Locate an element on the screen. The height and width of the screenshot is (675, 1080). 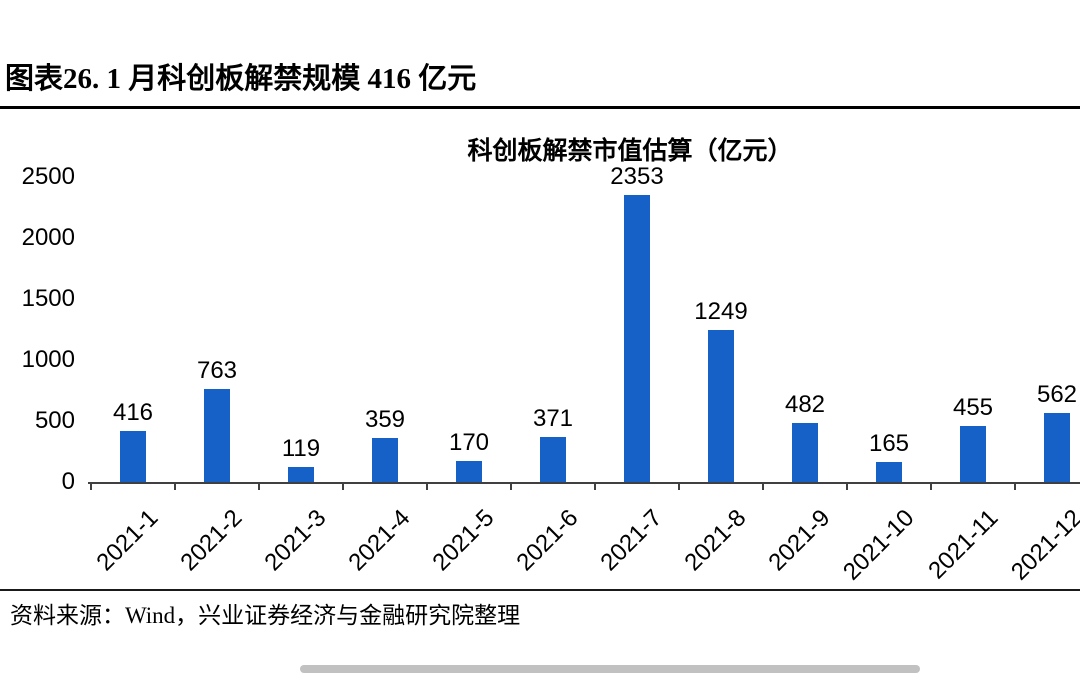
x-axis-label: 2021-8 is located at coordinates (715, 540).